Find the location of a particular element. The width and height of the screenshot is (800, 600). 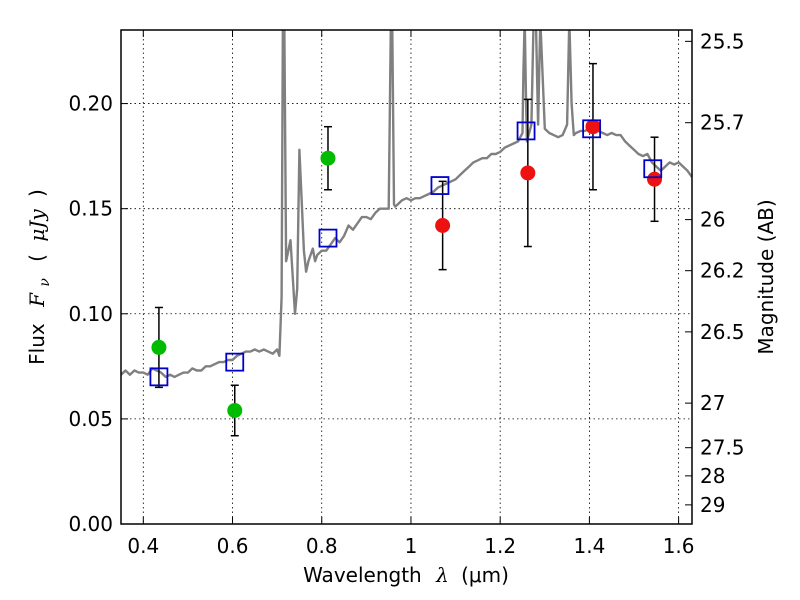

x-tick-label: 1.4 is located at coordinates (589, 546).